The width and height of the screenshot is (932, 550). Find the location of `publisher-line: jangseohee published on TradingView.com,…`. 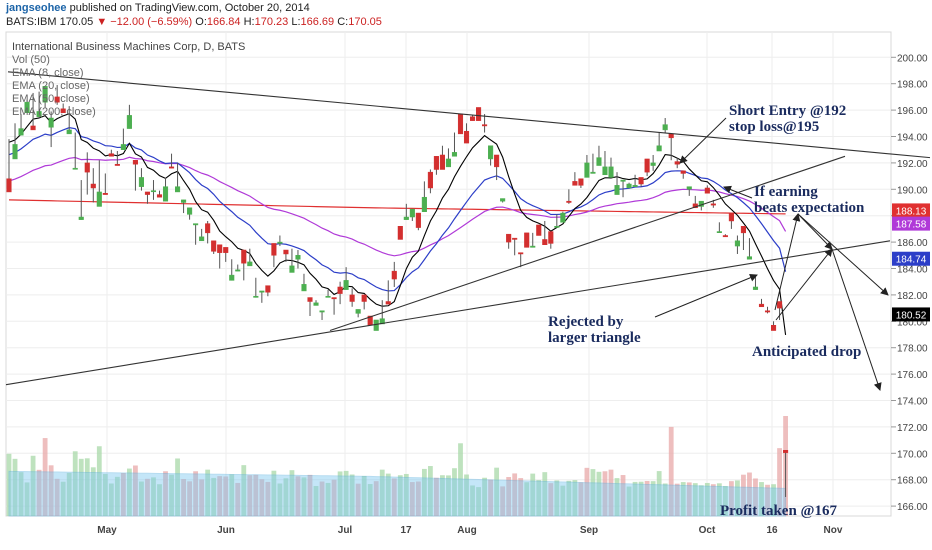

publisher-line: jangseohee published on TradingView.com,… is located at coordinates (158, 8).